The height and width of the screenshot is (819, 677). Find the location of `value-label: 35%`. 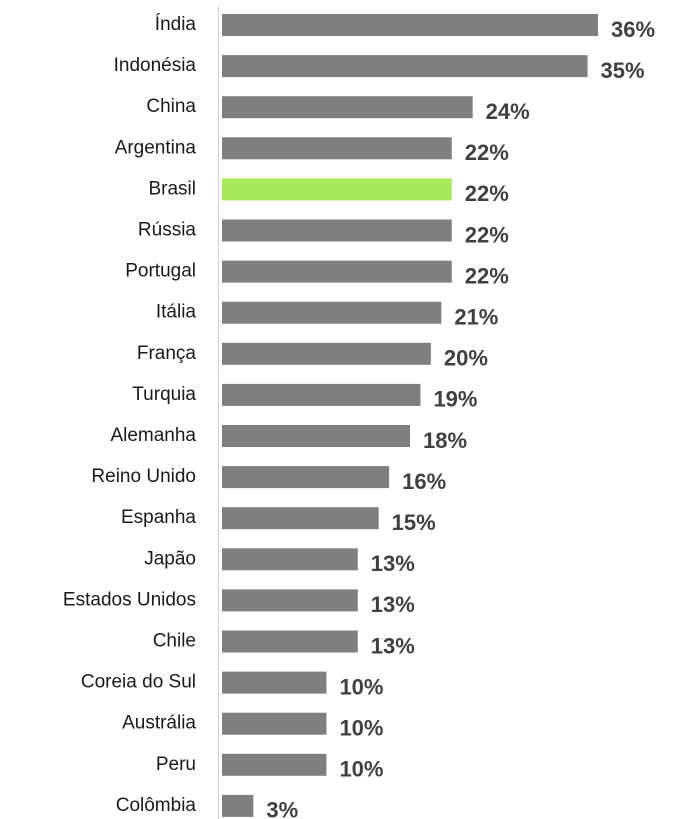

value-label: 35% is located at coordinates (623, 70).